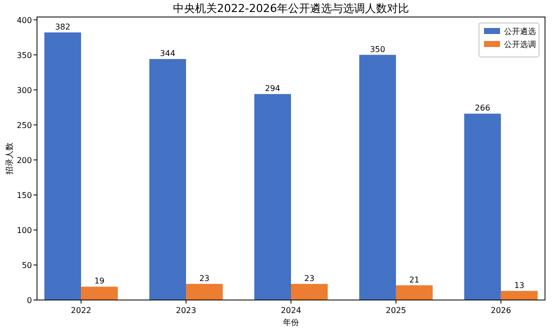 This screenshot has height=330, width=553. Describe the element at coordinates (272, 89) in the screenshot. I see `data-label: 294` at that location.